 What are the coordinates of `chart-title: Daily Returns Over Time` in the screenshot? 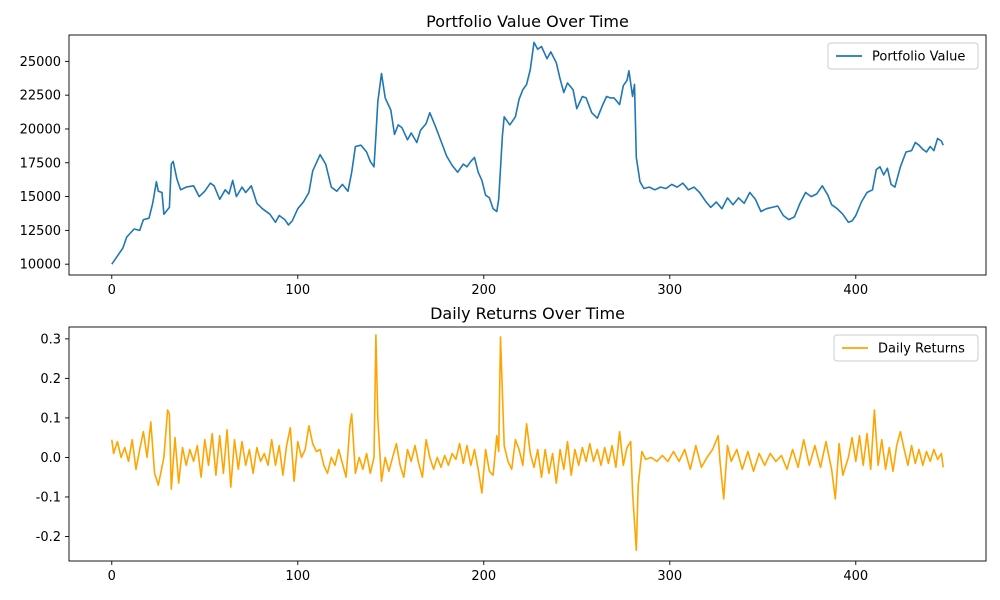 It's located at (527, 313).